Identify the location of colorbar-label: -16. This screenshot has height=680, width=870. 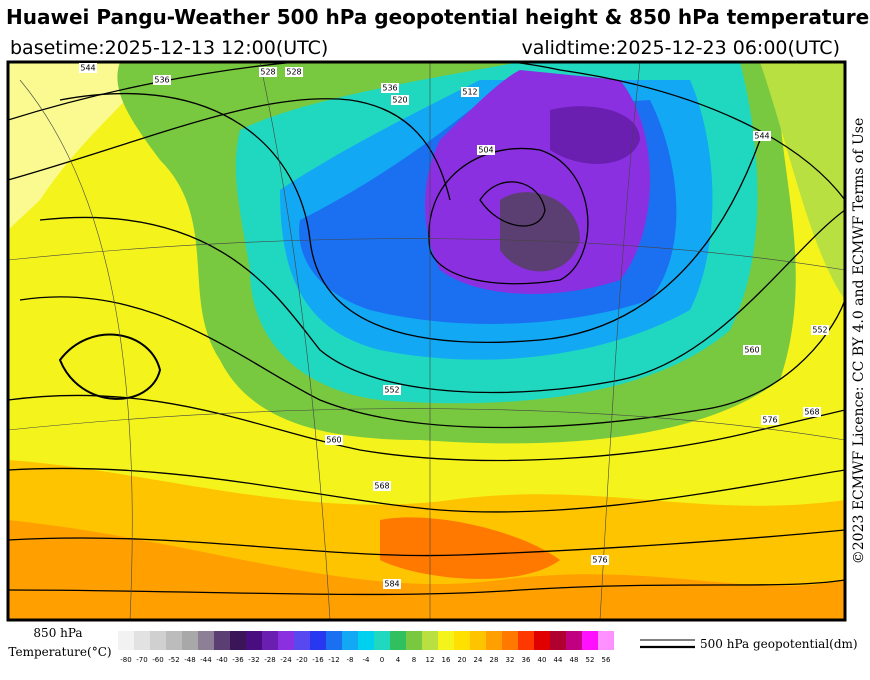
(318, 660).